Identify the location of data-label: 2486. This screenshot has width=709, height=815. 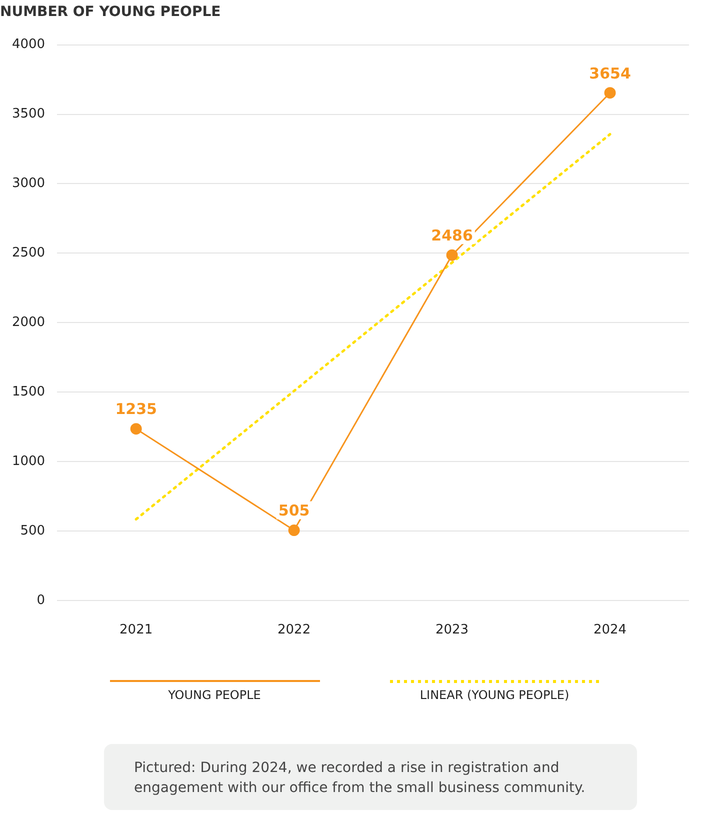
(452, 235).